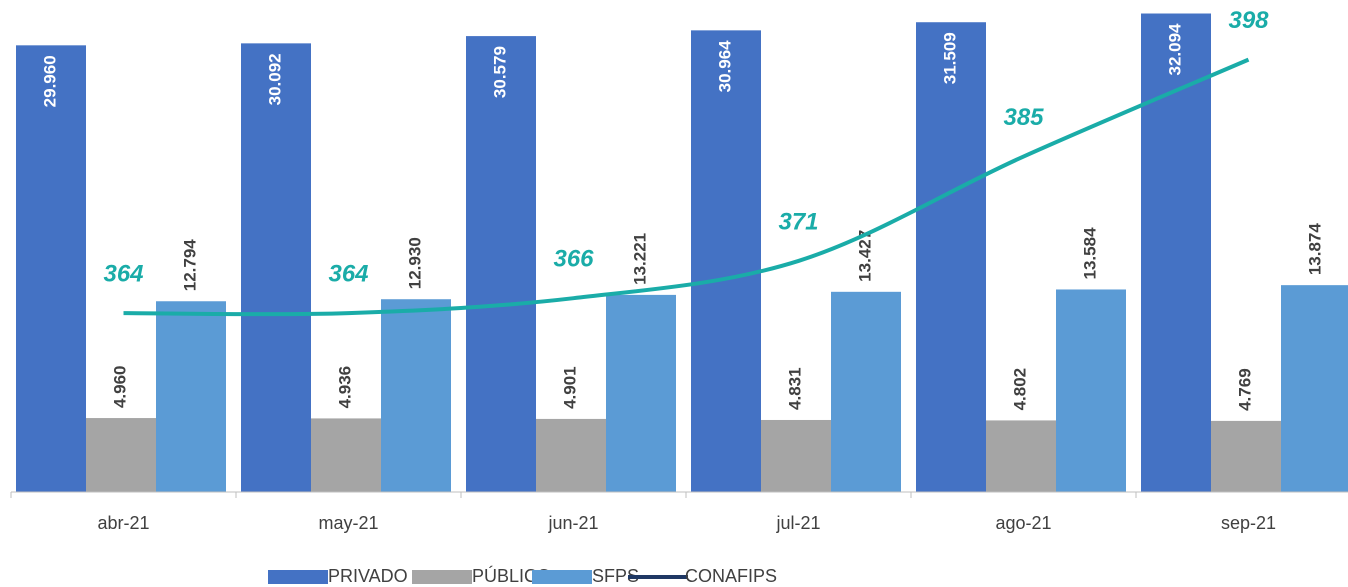 This screenshot has width=1348, height=587. Describe the element at coordinates (499, 72) in the screenshot. I see `data-label: 30.579` at that location.